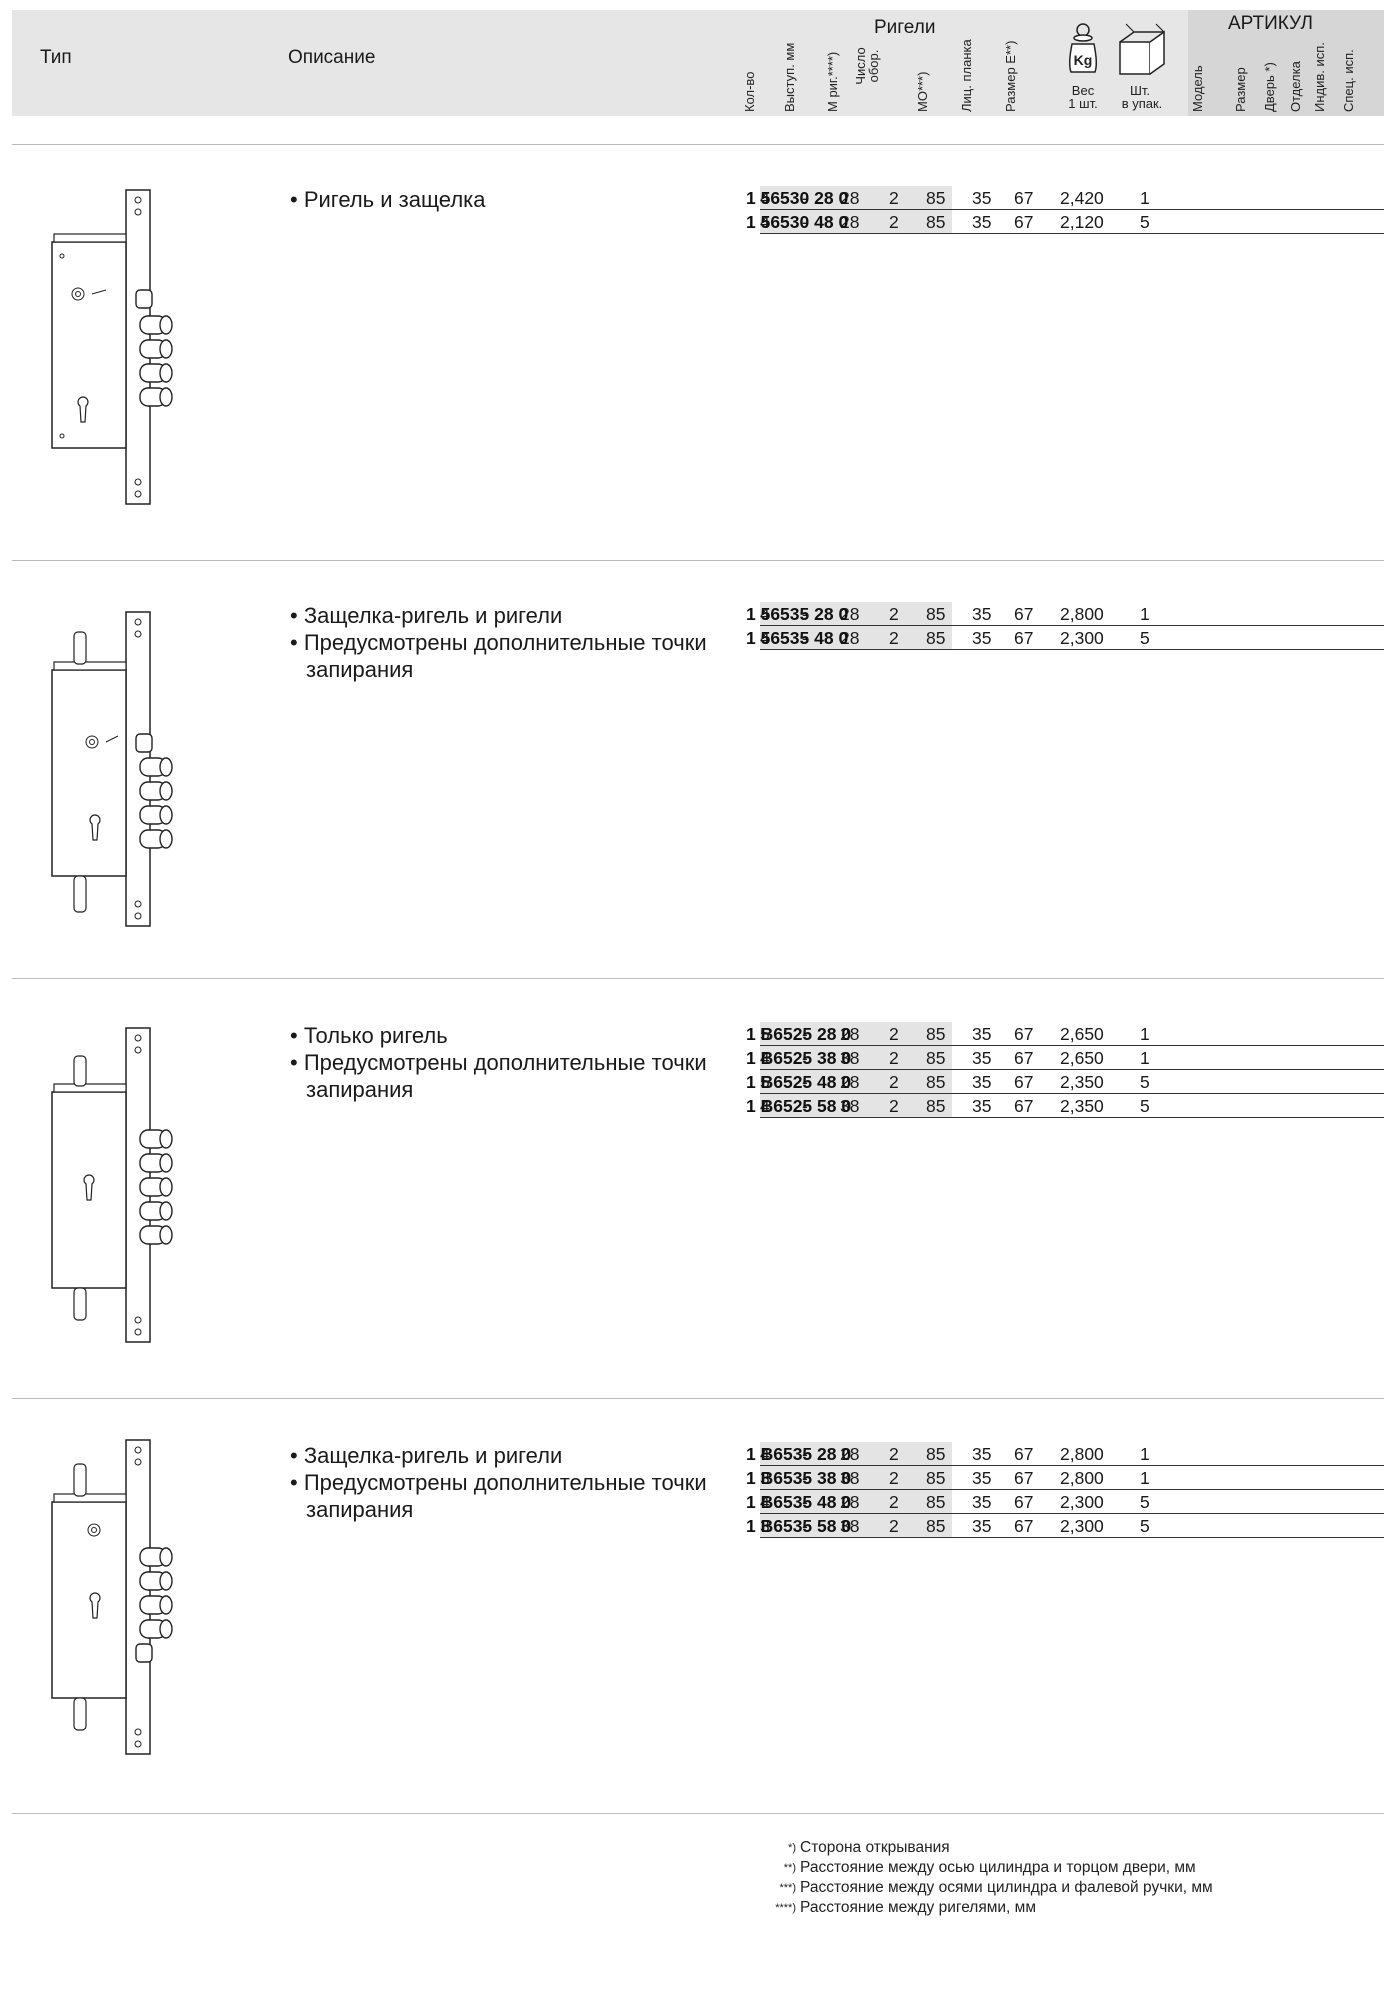 The height and width of the screenshot is (2004, 1384). What do you see at coordinates (849, 197) in the screenshot?
I see `article-cell: 1 56530 28 0` at bounding box center [849, 197].